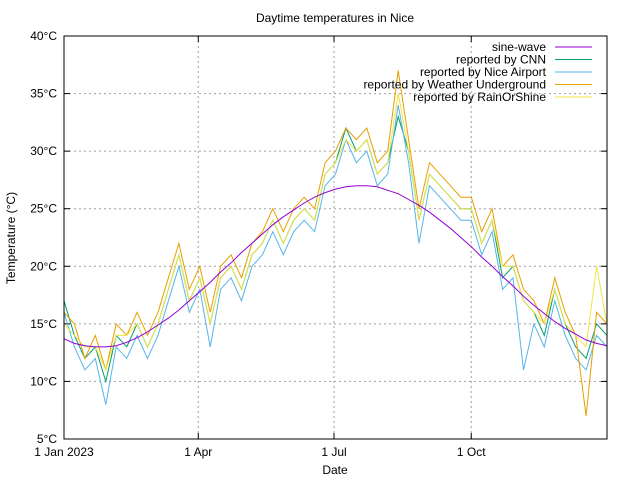 This screenshot has height=480, width=640. Describe the element at coordinates (43, 266) in the screenshot. I see `y-tick-label: 20°C` at that location.